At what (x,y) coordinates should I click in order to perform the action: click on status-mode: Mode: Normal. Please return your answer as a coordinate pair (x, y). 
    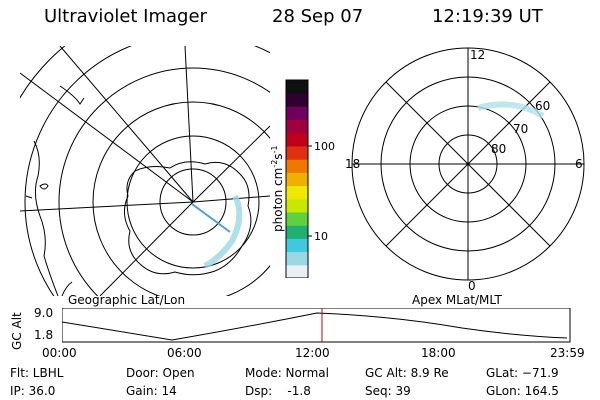
    Looking at the image, I should click on (287, 373).